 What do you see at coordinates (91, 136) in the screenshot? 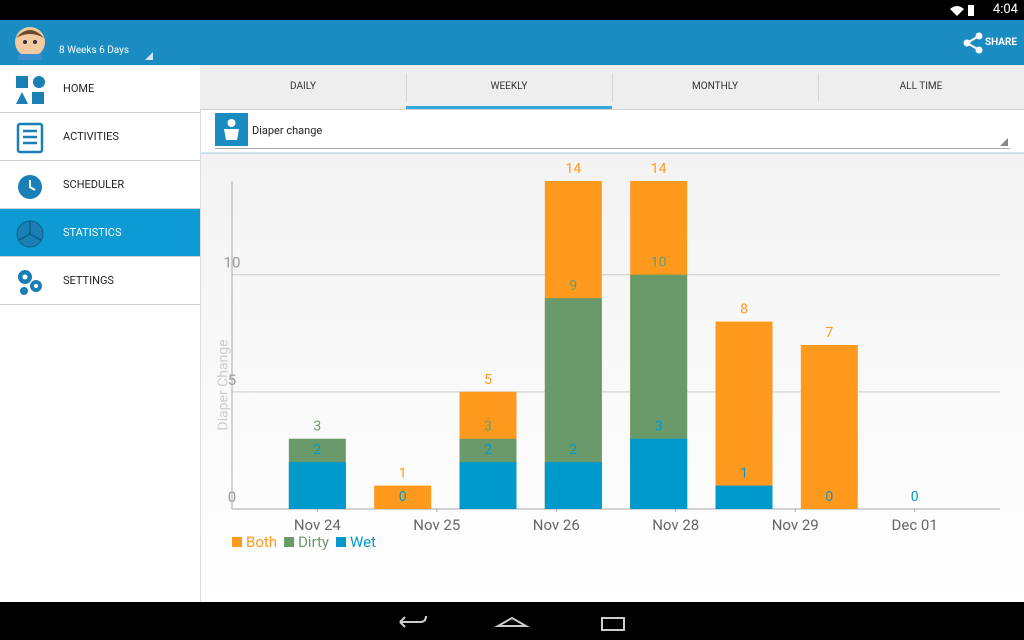
I see `menu-label: ACTIVITIES` at bounding box center [91, 136].